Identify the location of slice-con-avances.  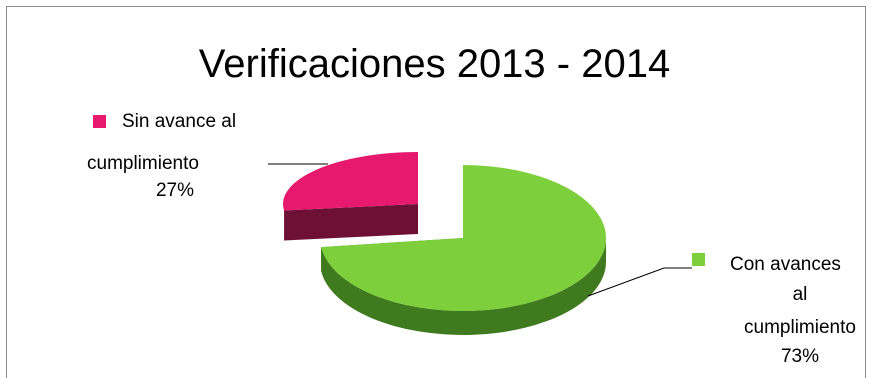
(464, 250).